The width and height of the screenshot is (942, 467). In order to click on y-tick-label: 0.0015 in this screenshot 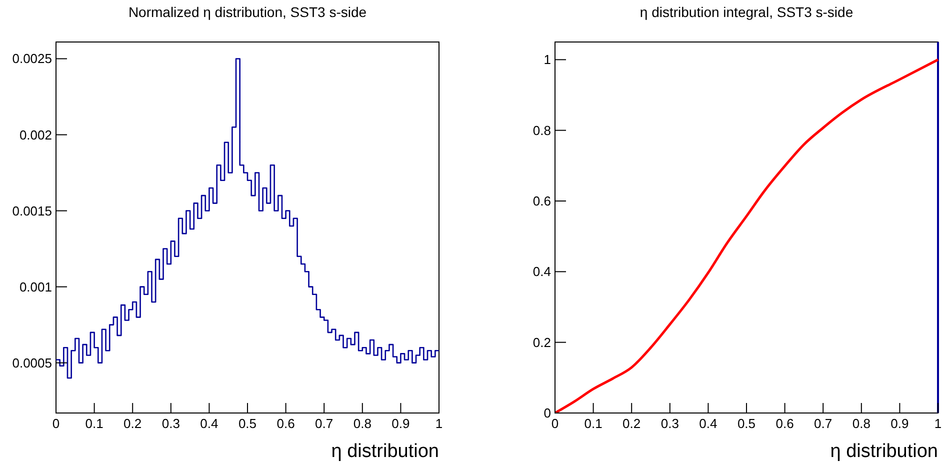, I will do `click(32, 210)`.